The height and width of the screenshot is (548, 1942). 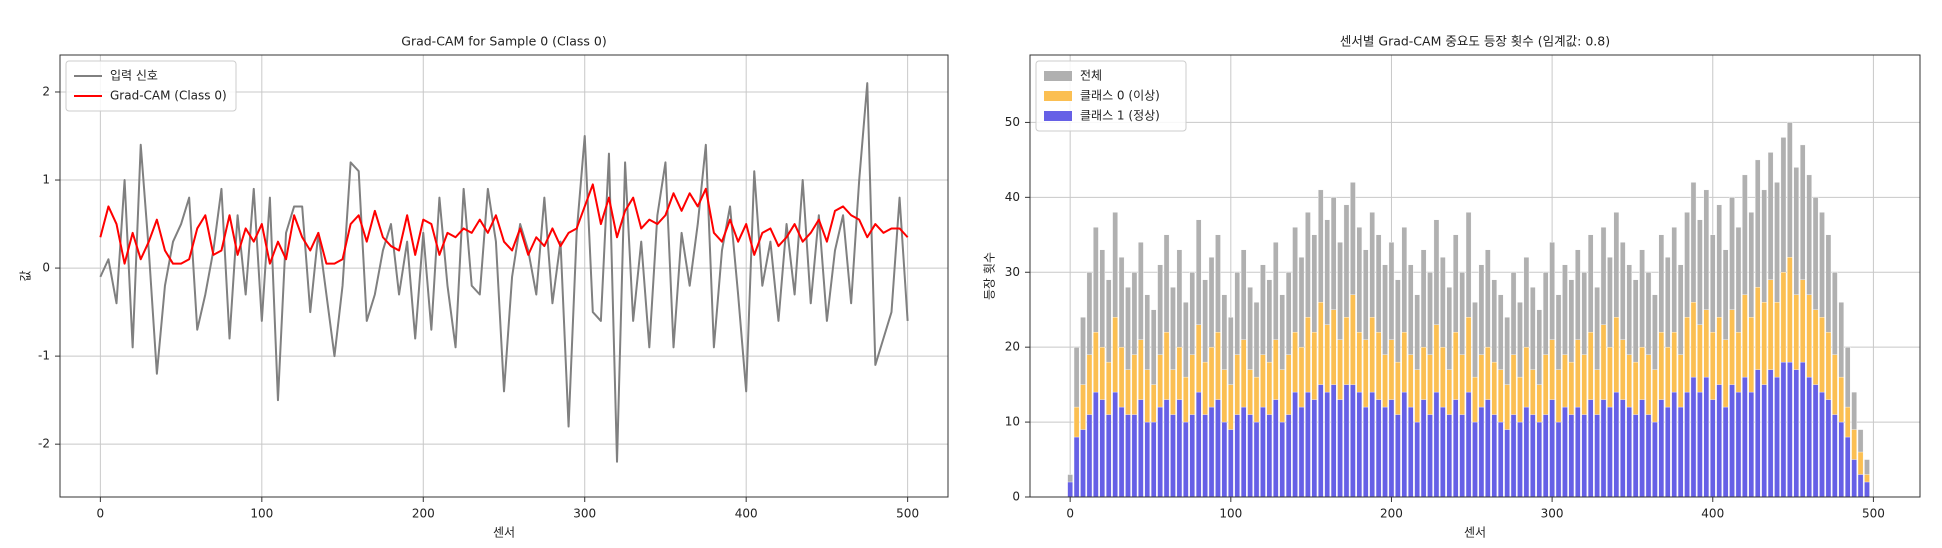 I want to click on chart-title: 센서별 Grad-CAM 중요도 등장 횟수 (임계값: 0.8), so click(x=1475, y=41).